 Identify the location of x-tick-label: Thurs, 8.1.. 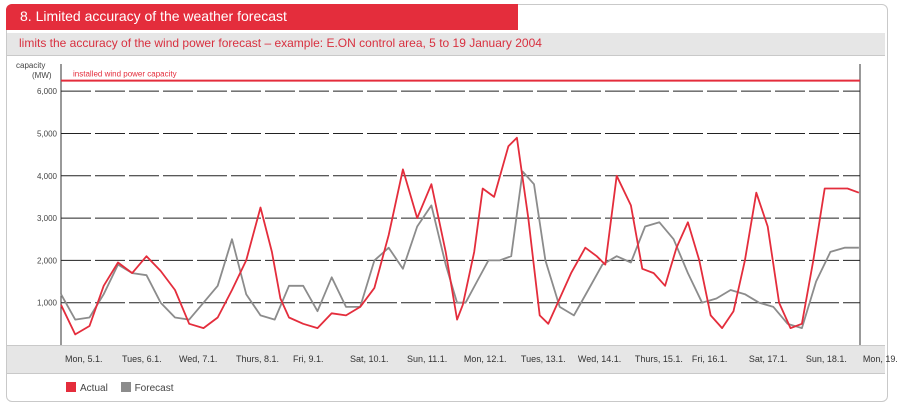
(257, 359).